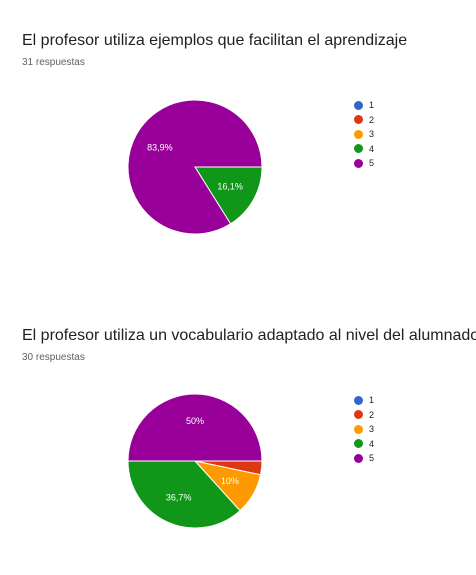 This screenshot has height=575, width=476. I want to click on response-count: 31 respuestas, so click(53, 62).